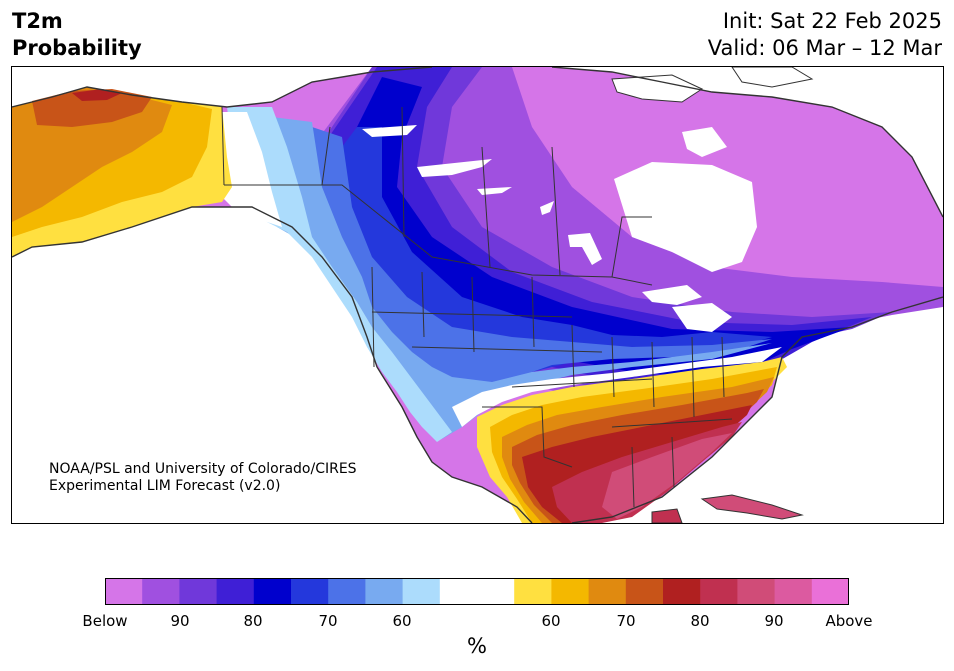 This screenshot has width=954, height=671. What do you see at coordinates (712, 85) in the screenshot?
I see `arctic-islands` at bounding box center [712, 85].